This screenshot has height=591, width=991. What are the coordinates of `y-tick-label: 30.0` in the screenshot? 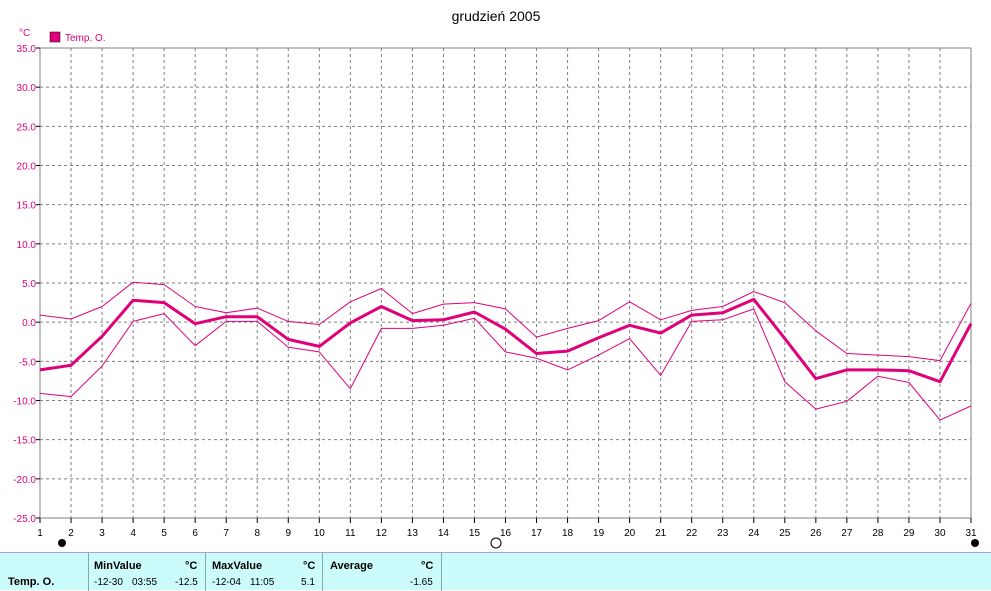 It's located at (27, 88).